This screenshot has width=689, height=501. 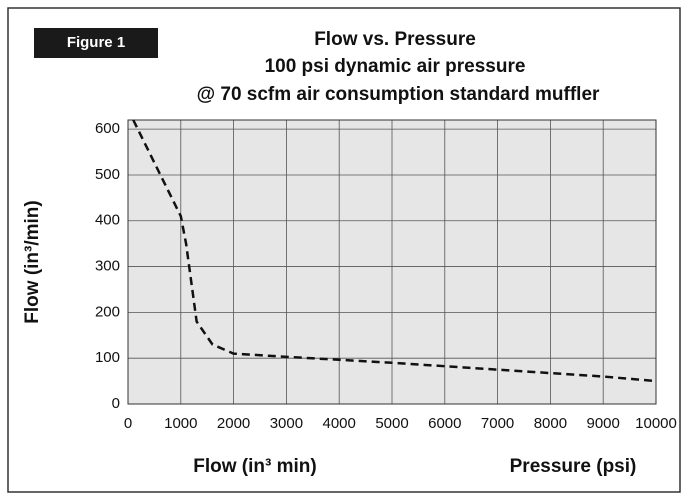 I want to click on y-tick-label: 500, so click(x=107, y=174).